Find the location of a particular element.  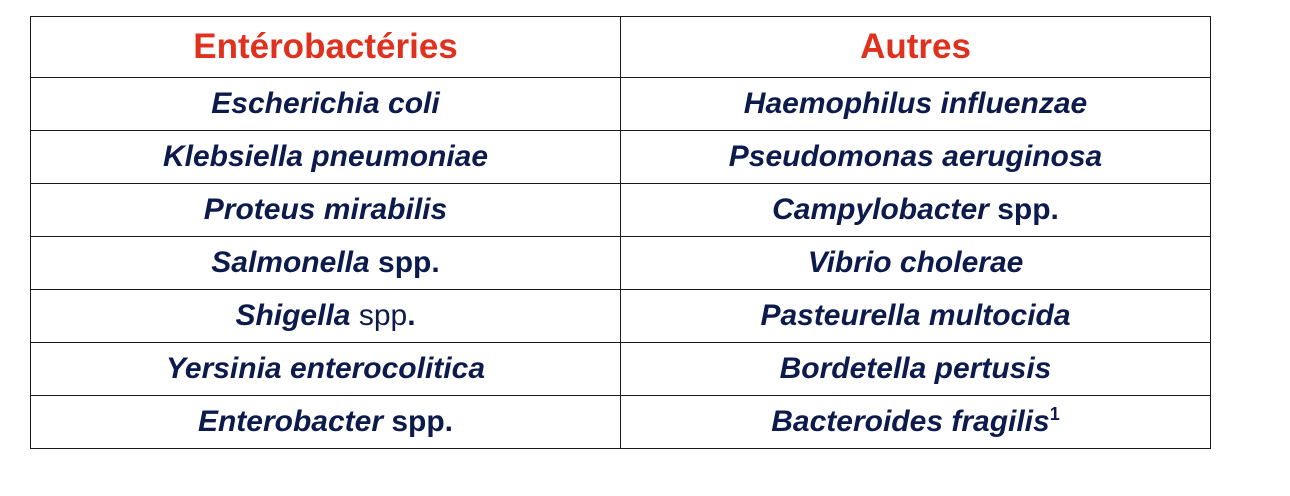

header-row: Entérobactéries Autres is located at coordinates (620, 47).